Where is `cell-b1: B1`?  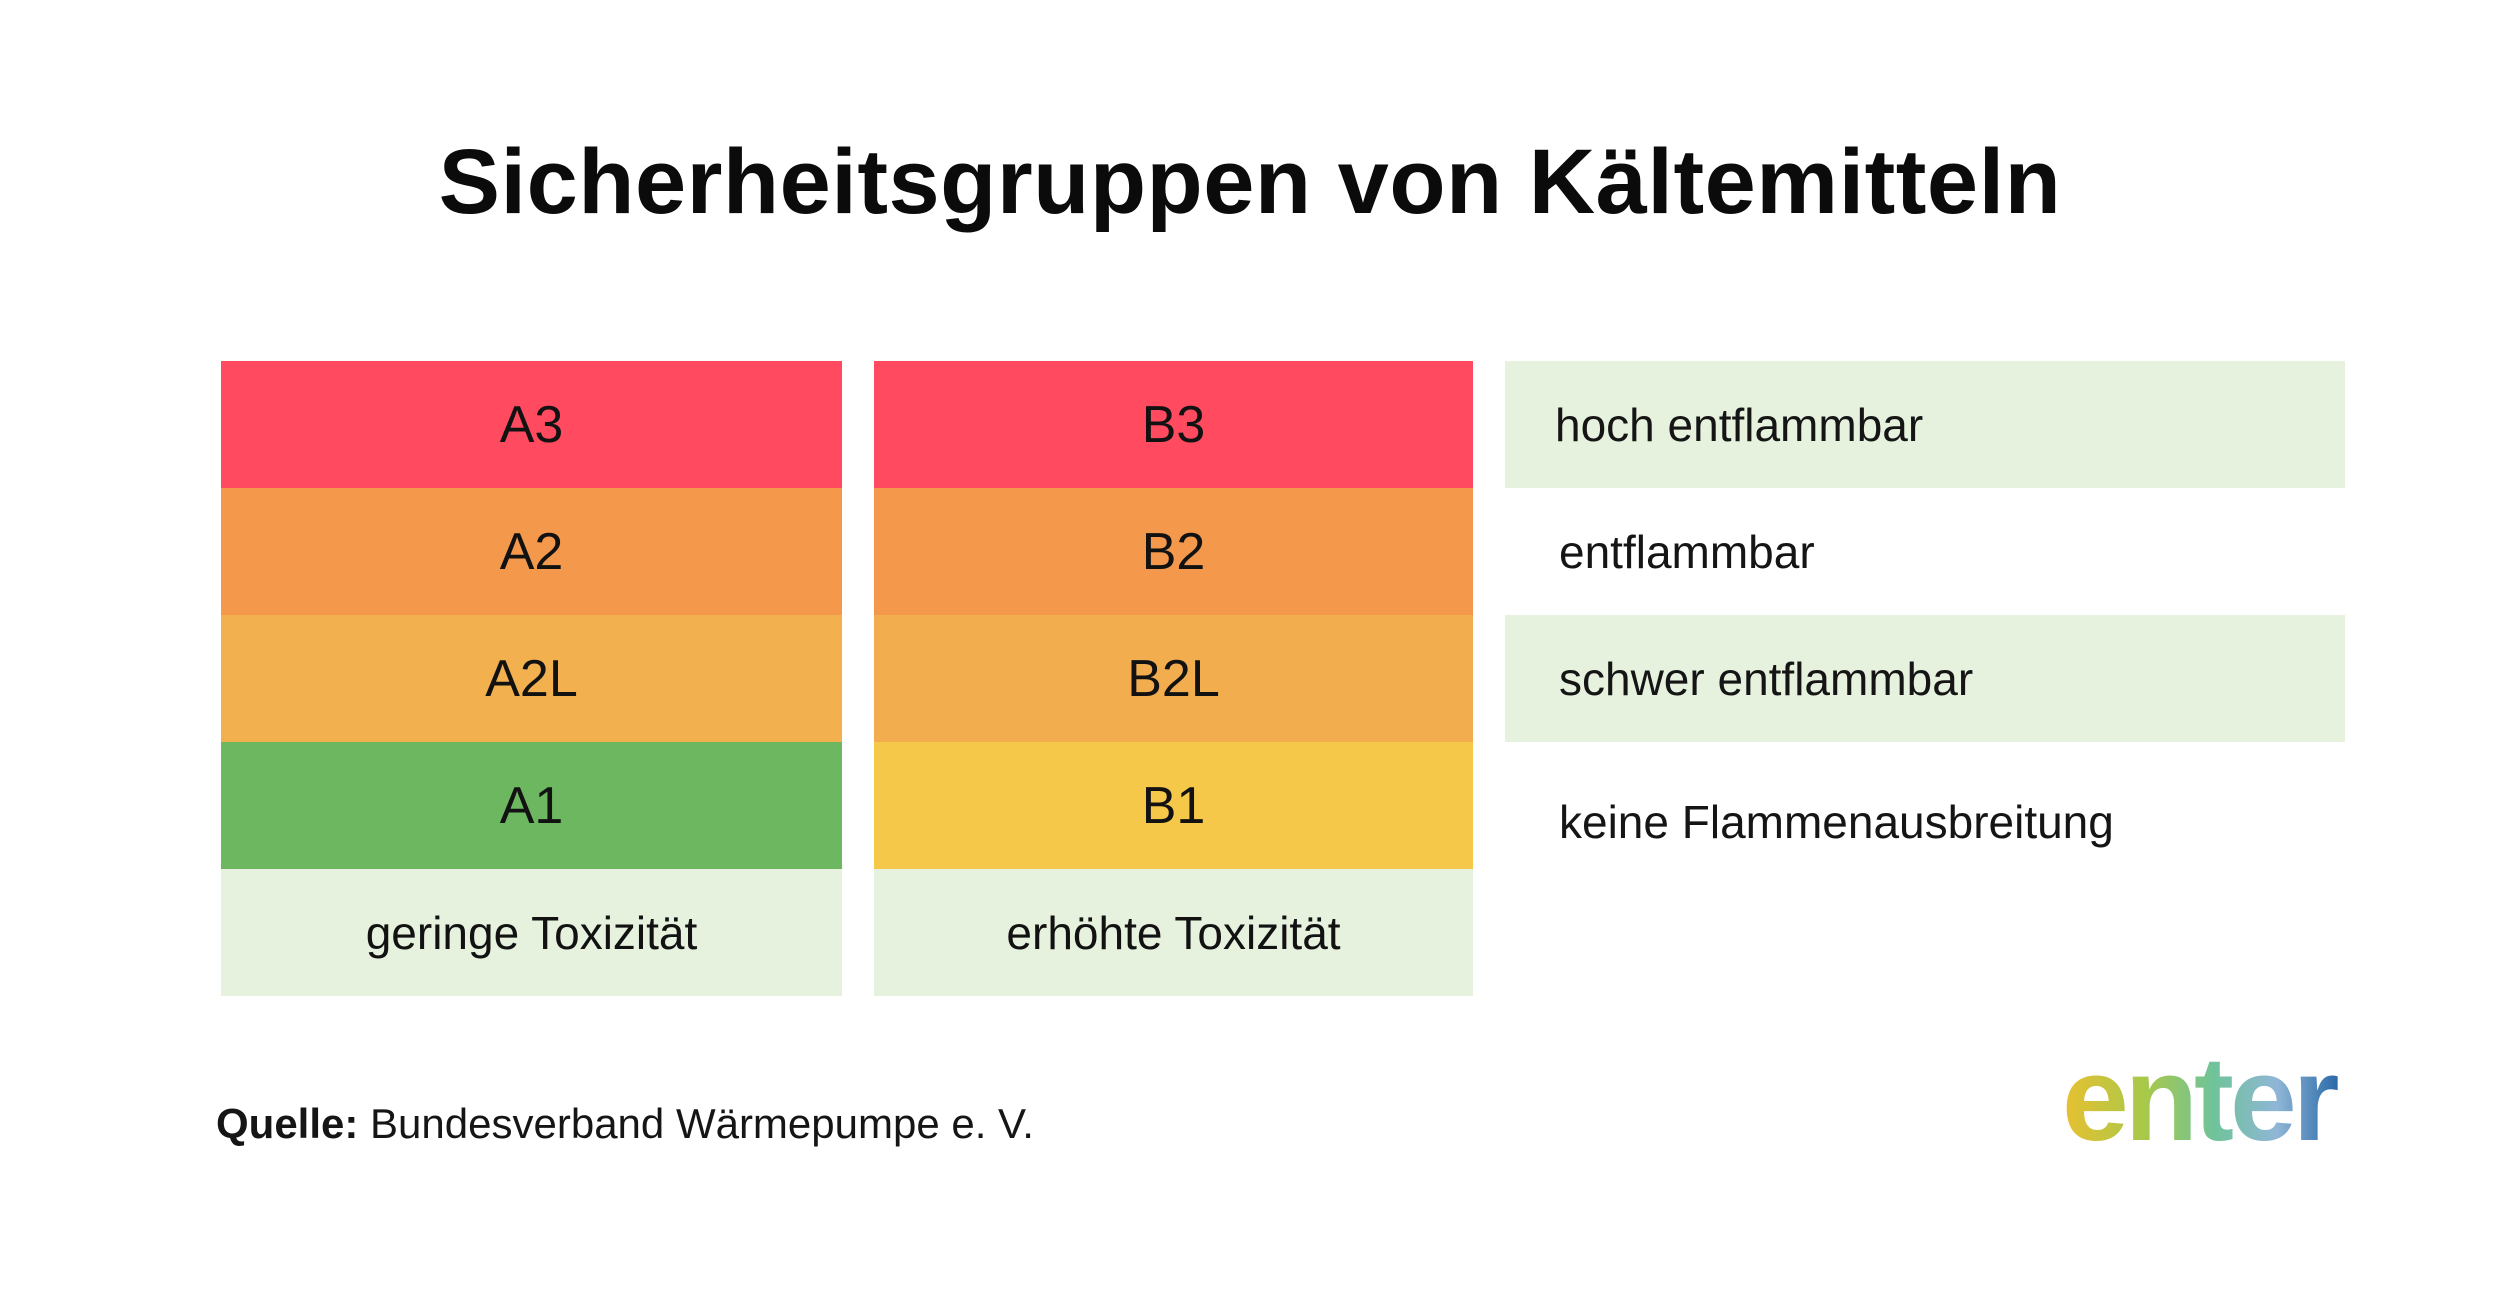 cell-b1: B1 is located at coordinates (1173, 805).